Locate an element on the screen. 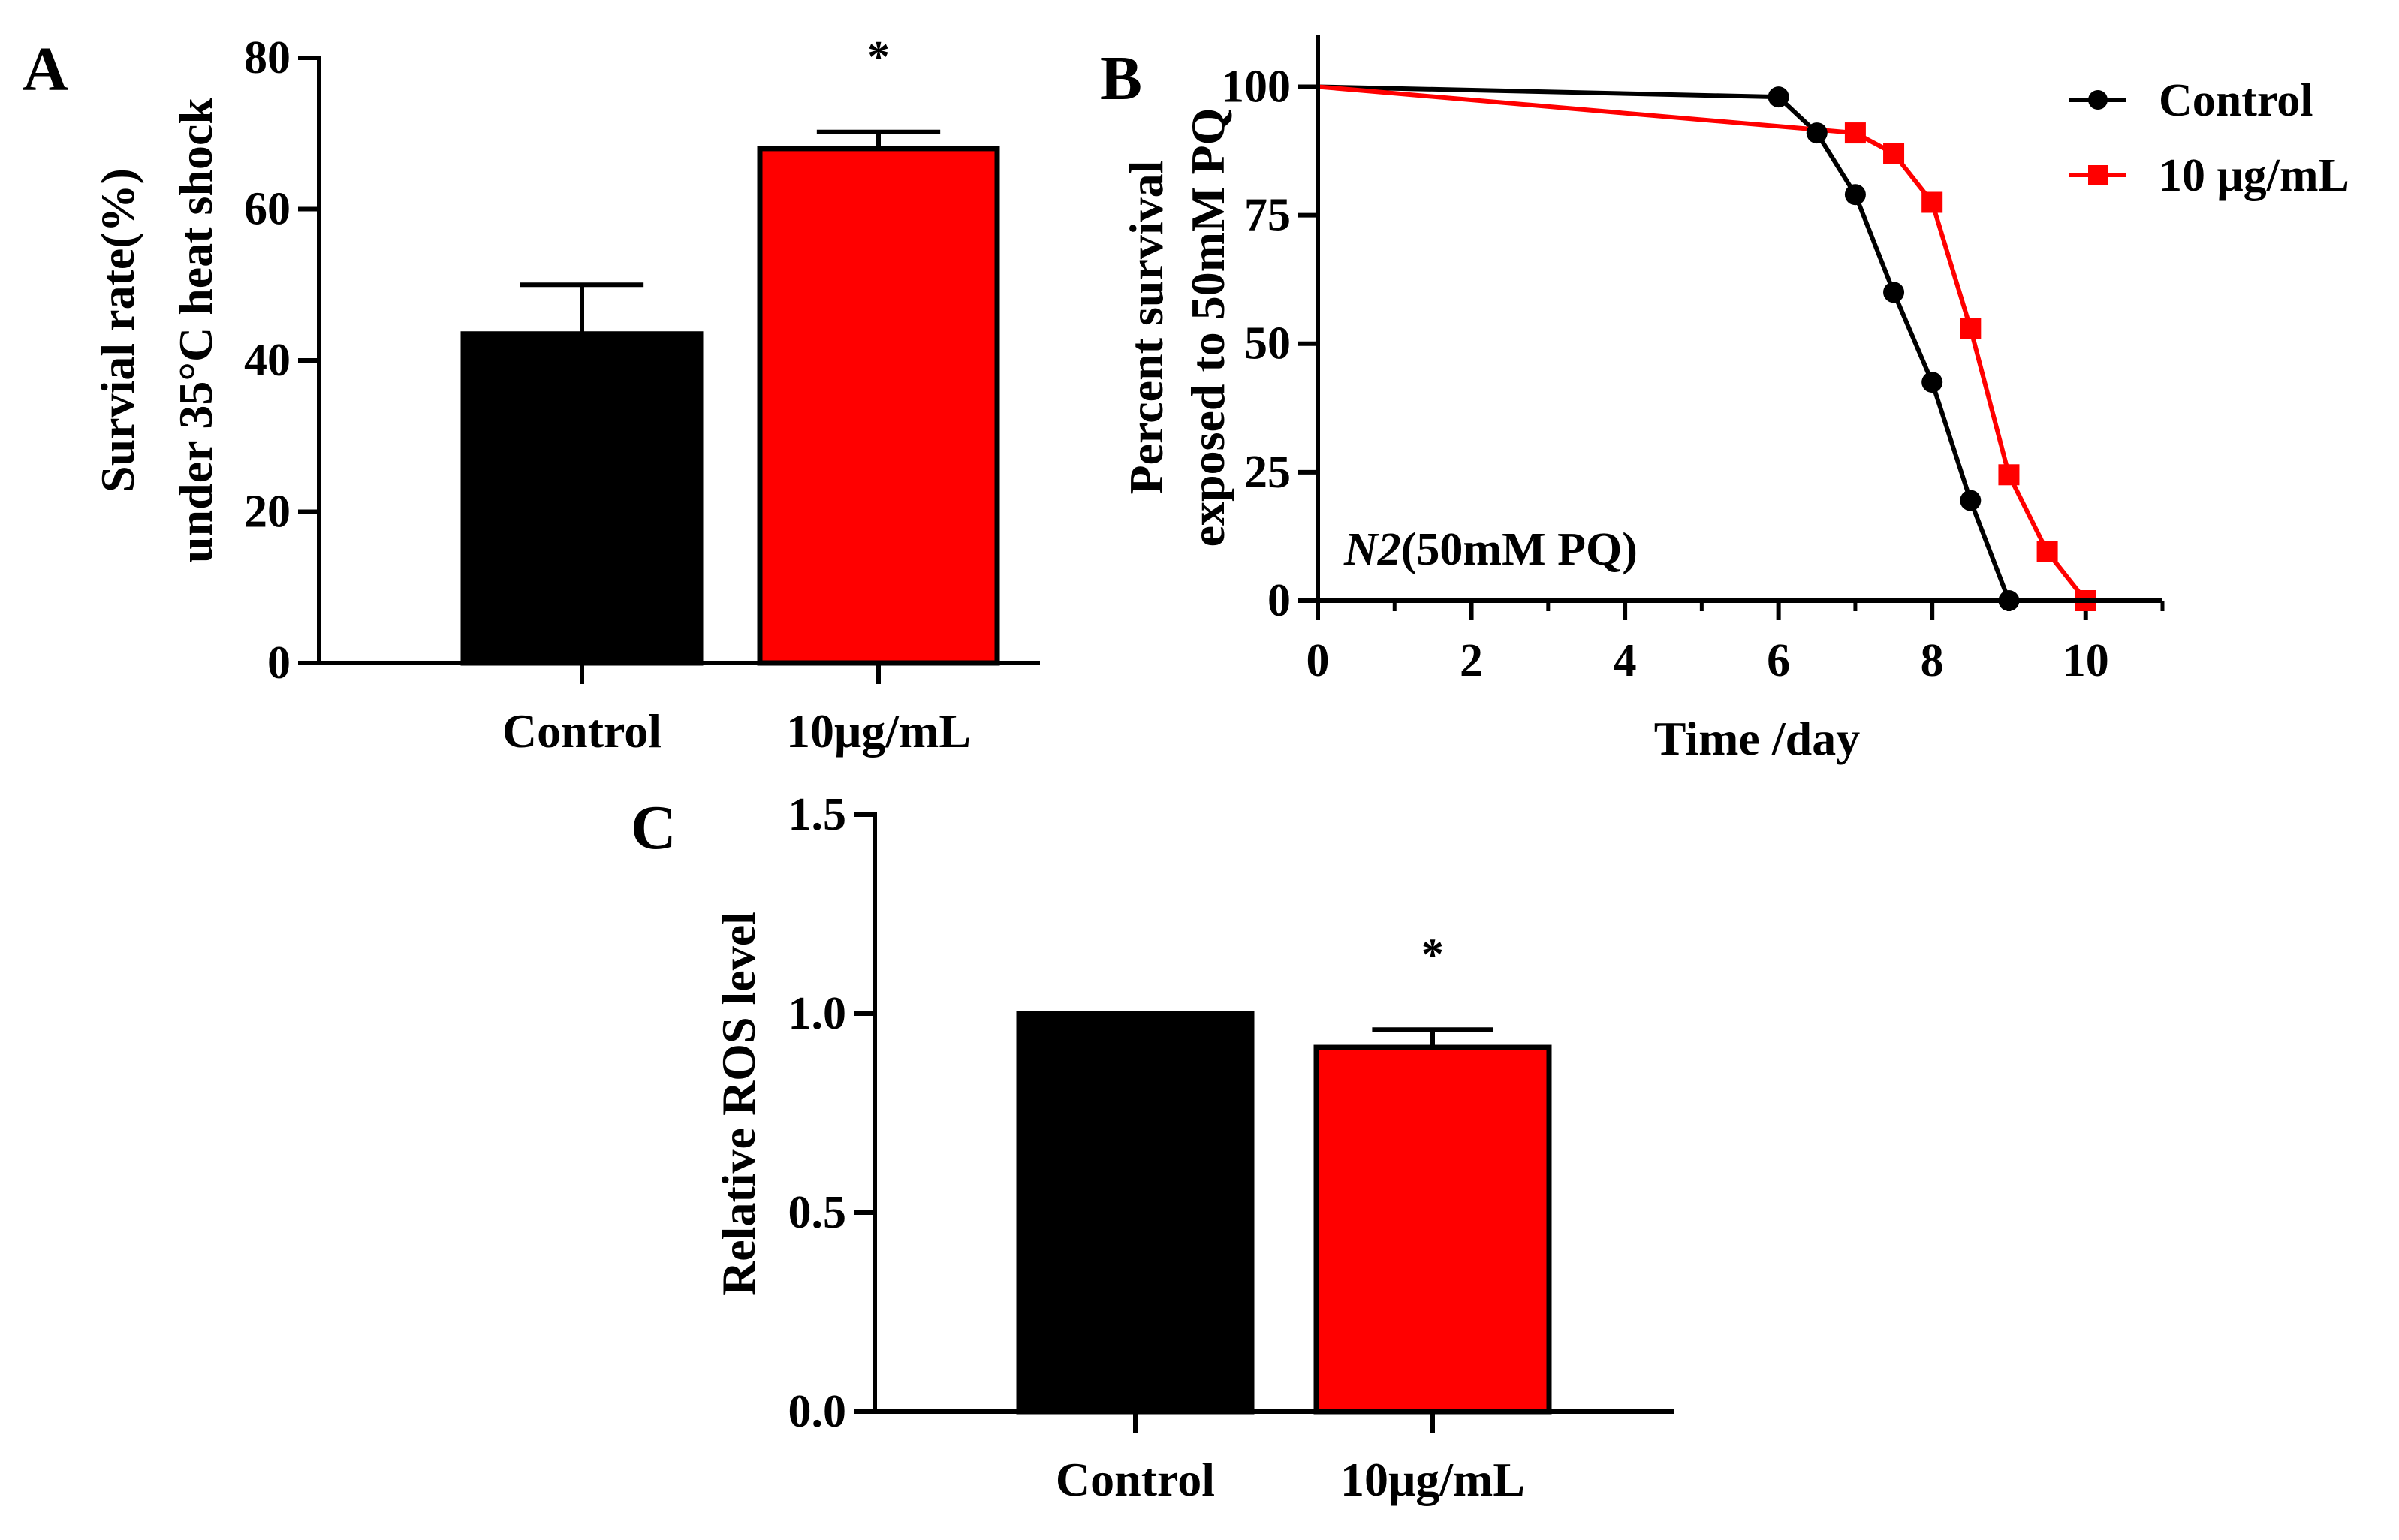 The height and width of the screenshot is (1540, 2399). legend-item-control: Control is located at coordinates (2191, 100).